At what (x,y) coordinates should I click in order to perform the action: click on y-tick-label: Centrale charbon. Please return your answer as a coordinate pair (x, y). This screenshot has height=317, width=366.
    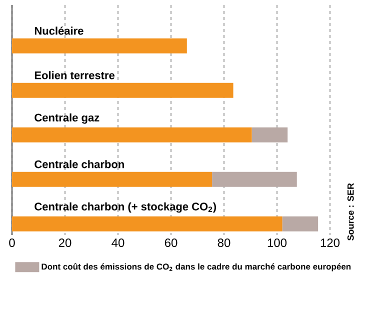
    Looking at the image, I should click on (79, 164).